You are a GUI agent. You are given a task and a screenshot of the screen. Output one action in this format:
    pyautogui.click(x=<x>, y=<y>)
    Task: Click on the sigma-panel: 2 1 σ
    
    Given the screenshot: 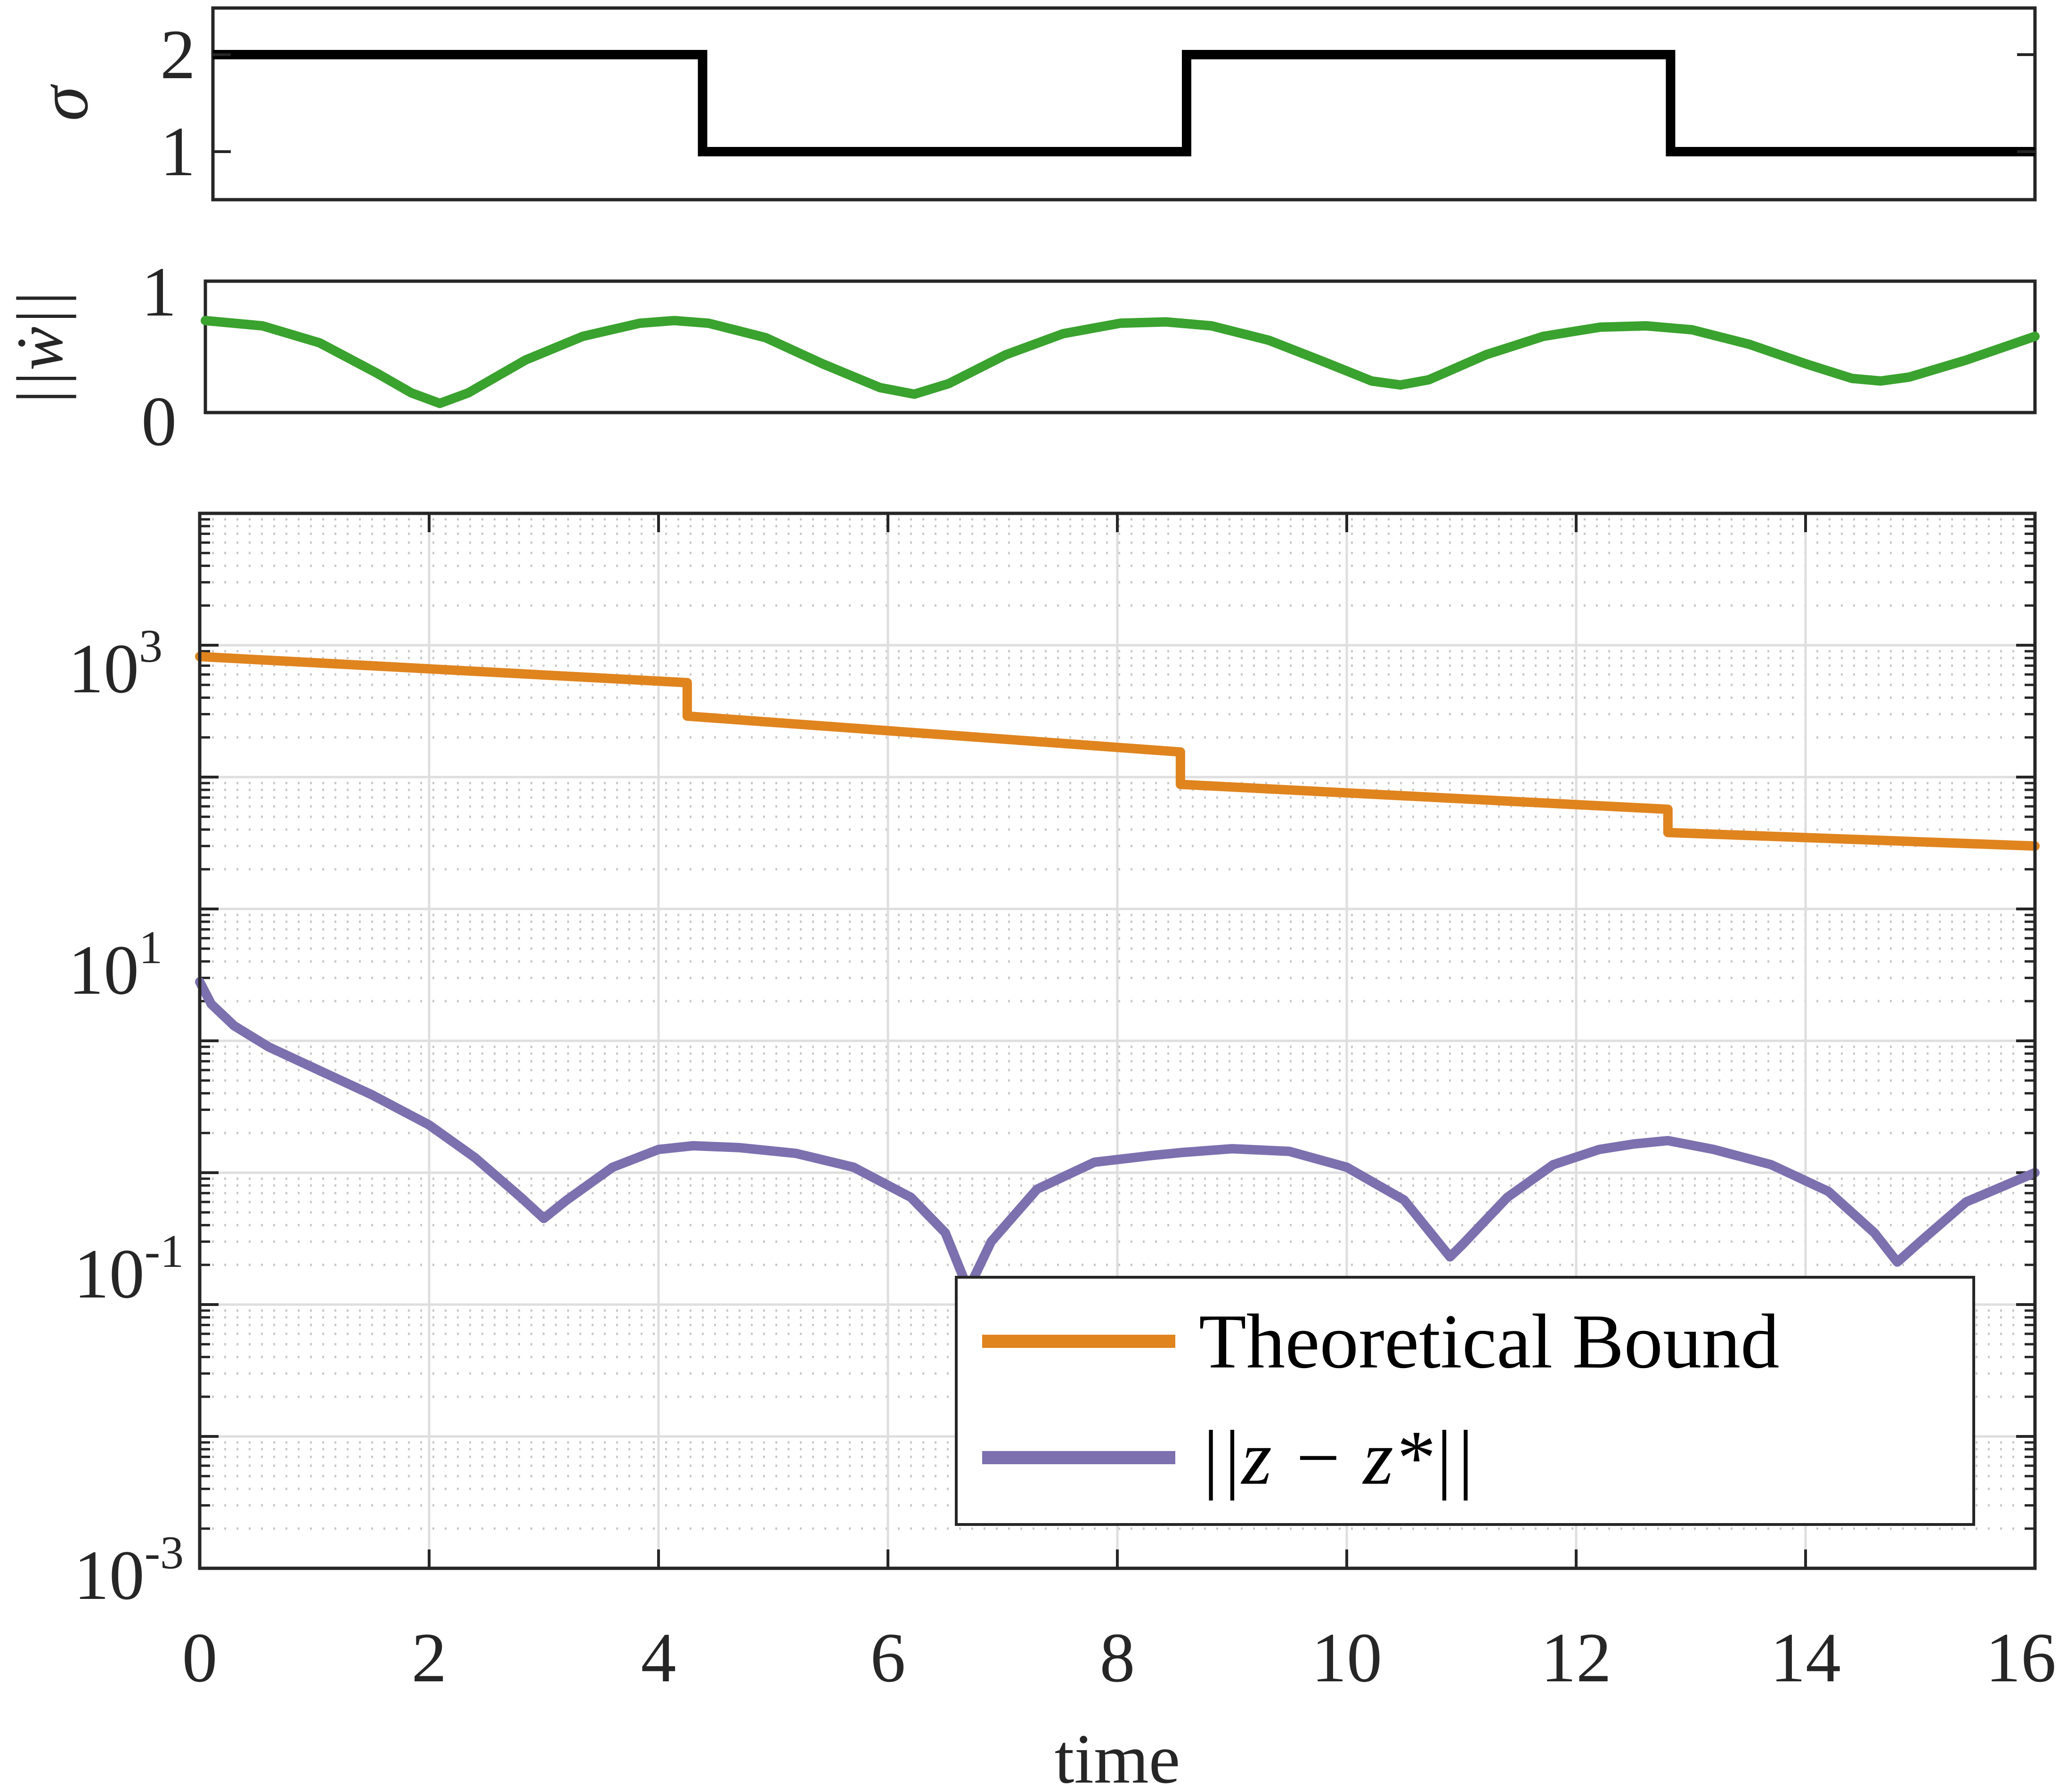 What is the action you would take?
    pyautogui.click(x=1030, y=104)
    